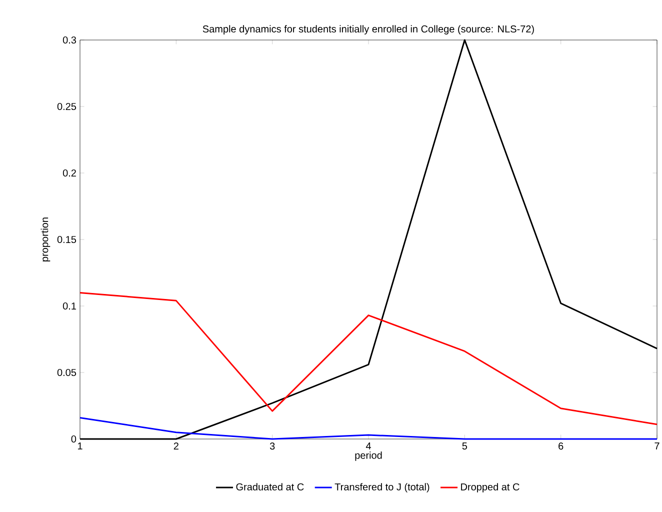 Image resolution: width=662 pixels, height=512 pixels. I want to click on x-axis-title: period, so click(368, 456).